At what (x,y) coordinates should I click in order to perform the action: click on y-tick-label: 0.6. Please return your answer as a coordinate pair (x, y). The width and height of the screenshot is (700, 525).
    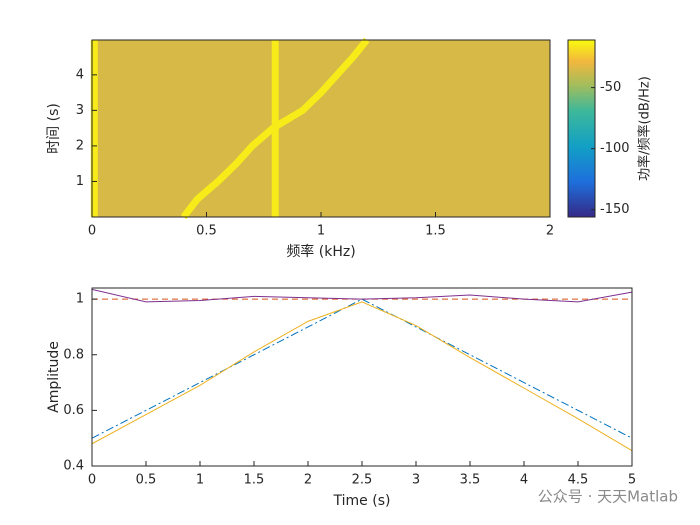
    Looking at the image, I should click on (73, 410).